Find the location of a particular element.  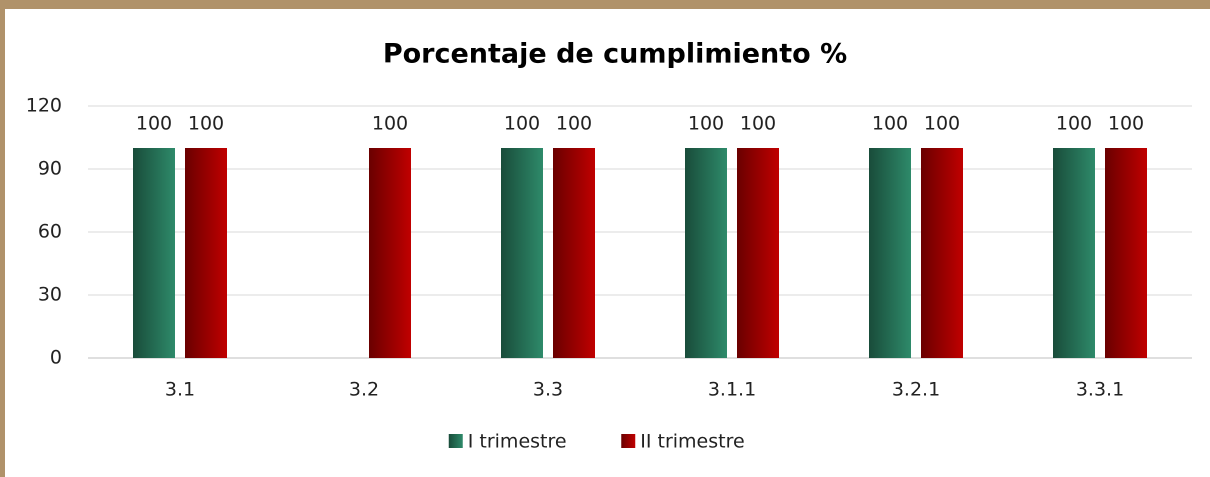

x-tick-label: 3.2.1 is located at coordinates (916, 390).